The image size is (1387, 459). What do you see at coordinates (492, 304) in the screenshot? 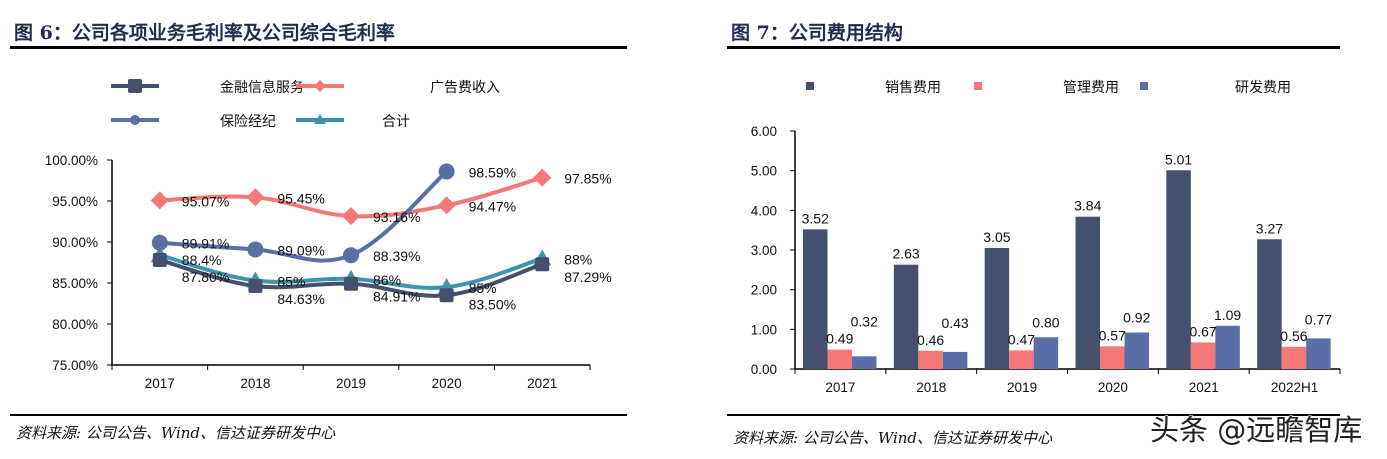
I see `data-label: 83.50%` at bounding box center [492, 304].